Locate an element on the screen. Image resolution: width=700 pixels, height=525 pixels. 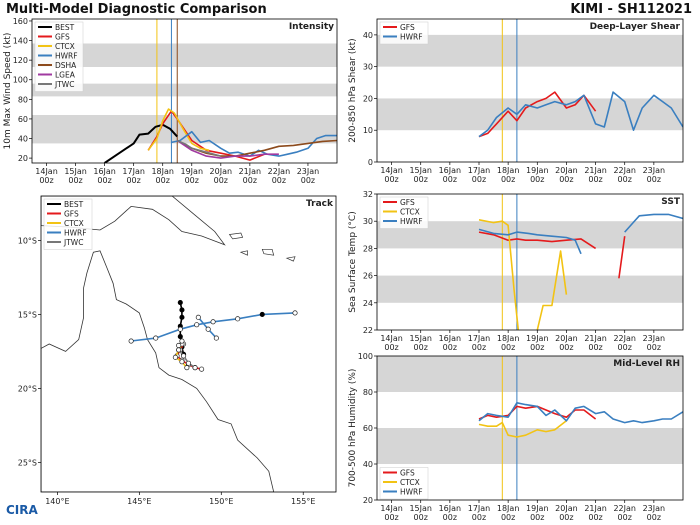
intensity-legend-label-best: BEST is located at coordinates (65, 27).